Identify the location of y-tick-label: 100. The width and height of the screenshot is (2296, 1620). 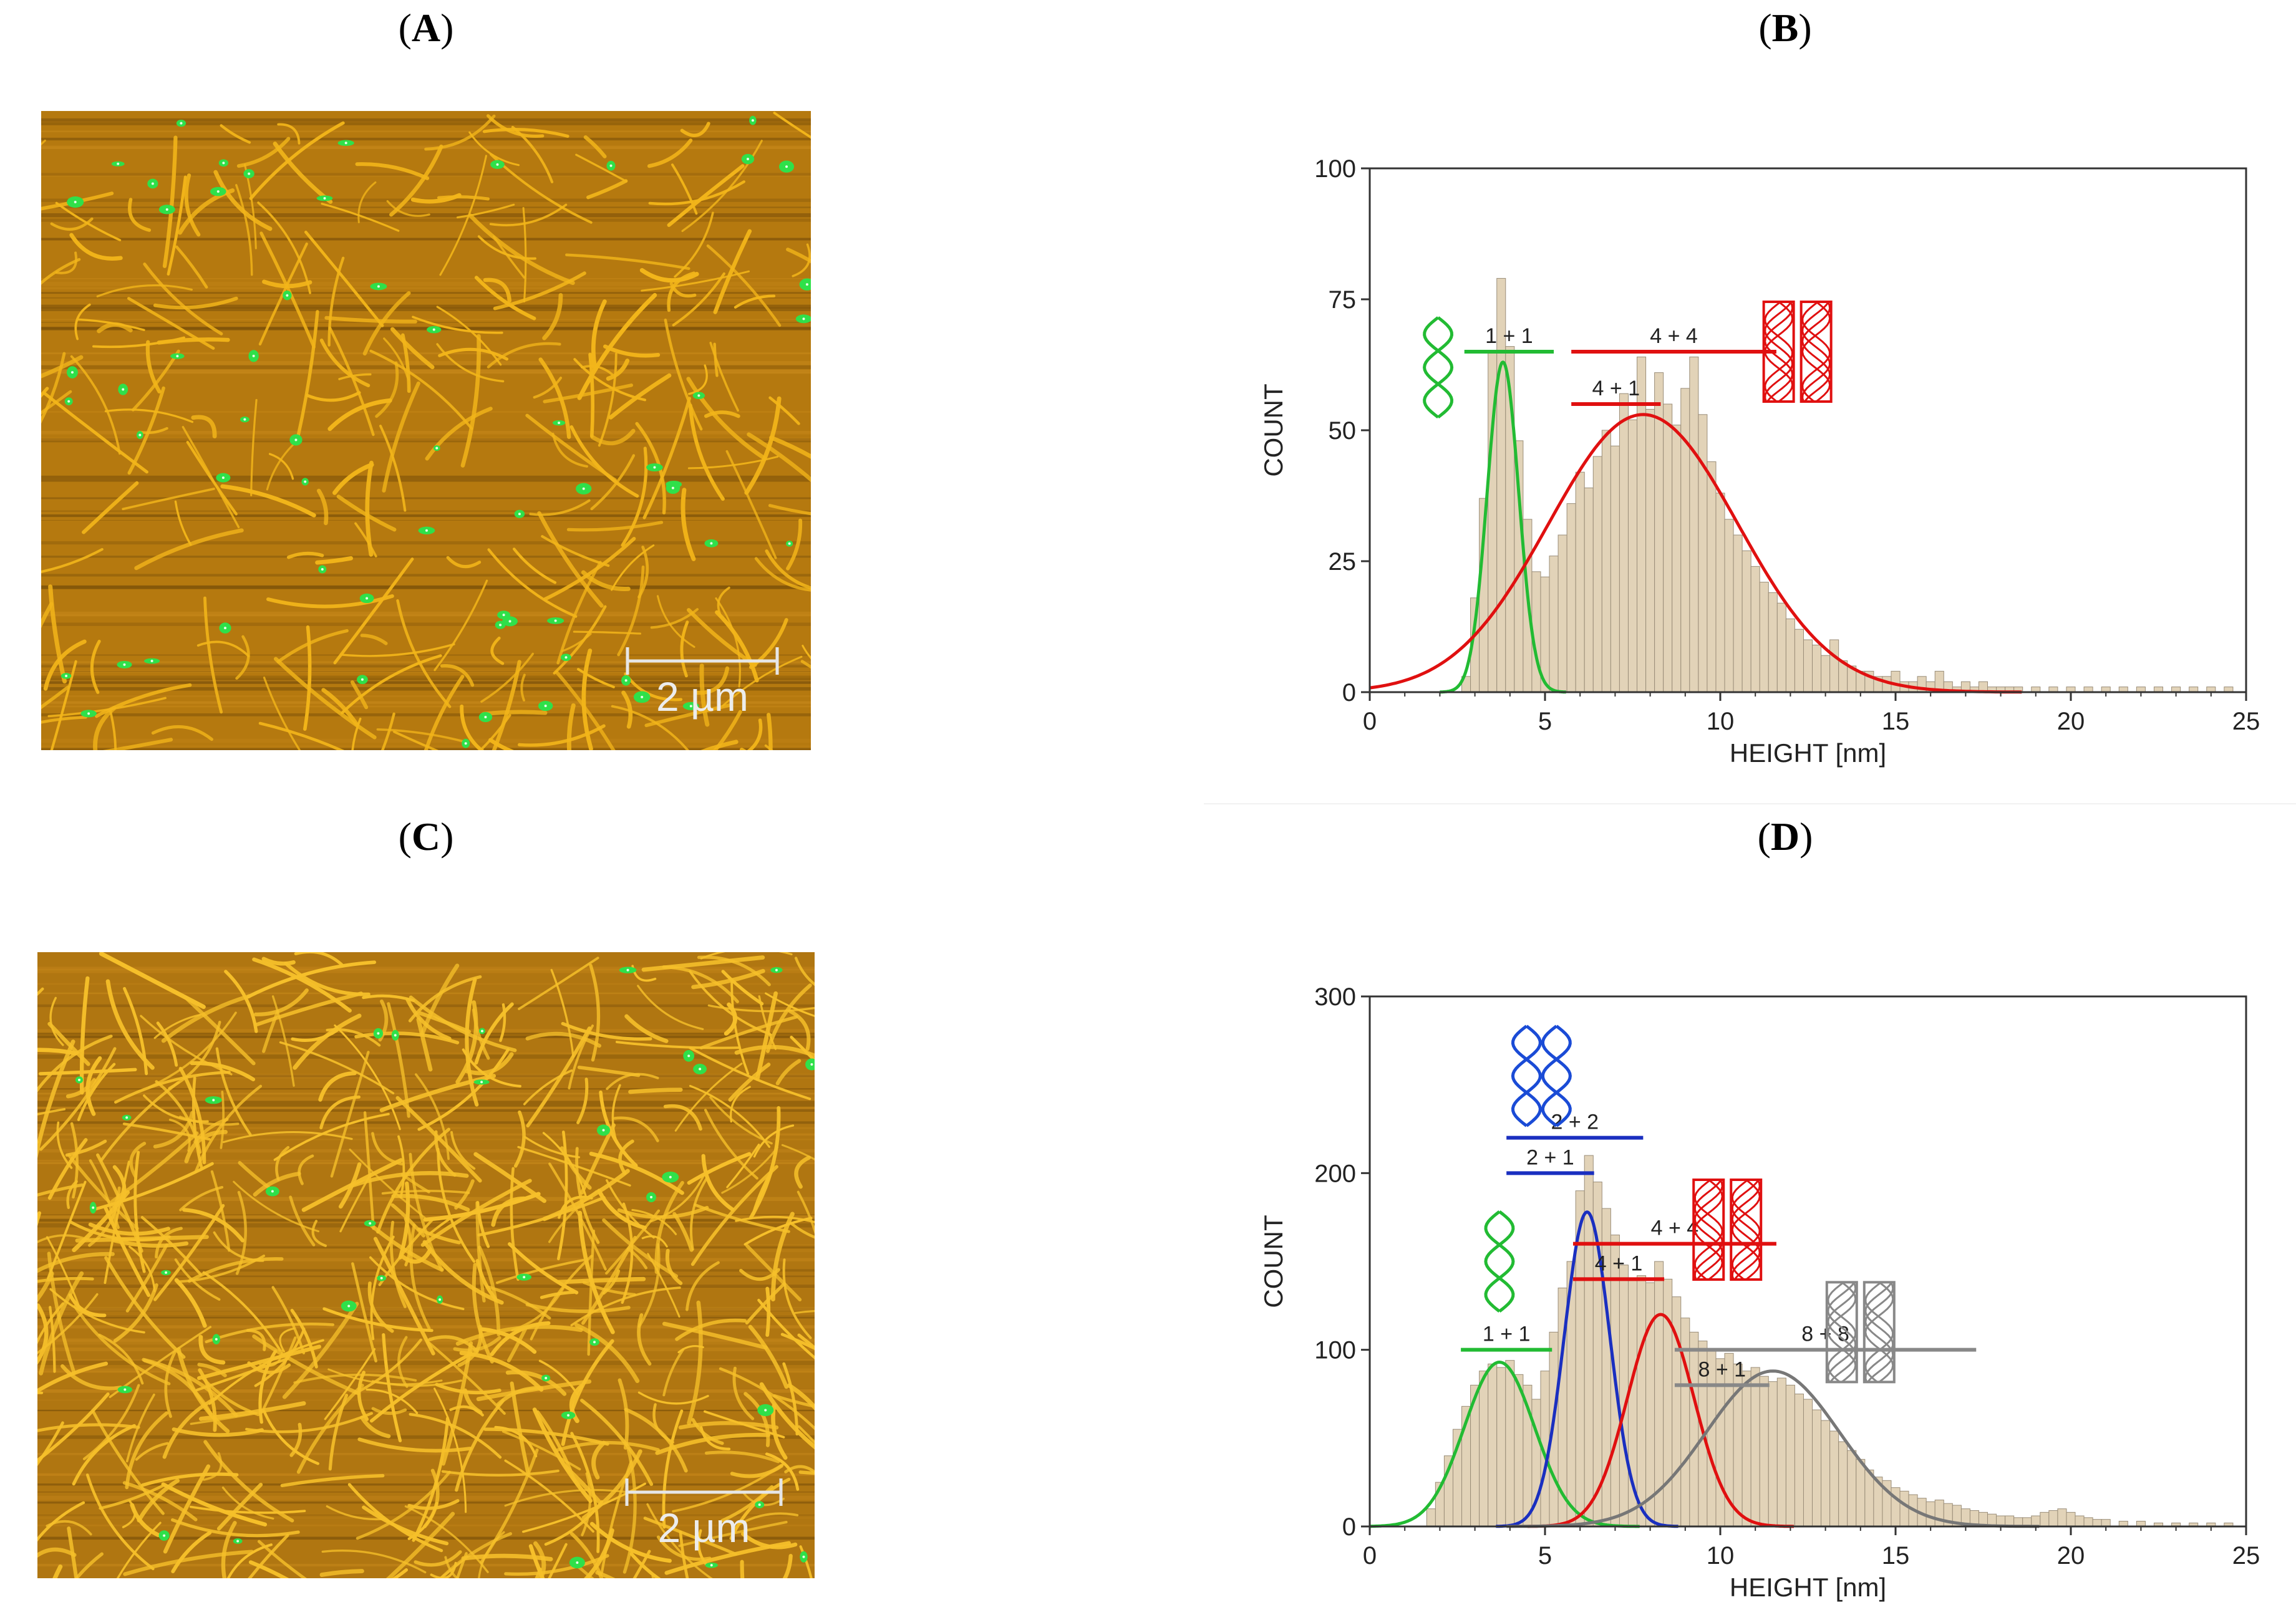
(1335, 169).